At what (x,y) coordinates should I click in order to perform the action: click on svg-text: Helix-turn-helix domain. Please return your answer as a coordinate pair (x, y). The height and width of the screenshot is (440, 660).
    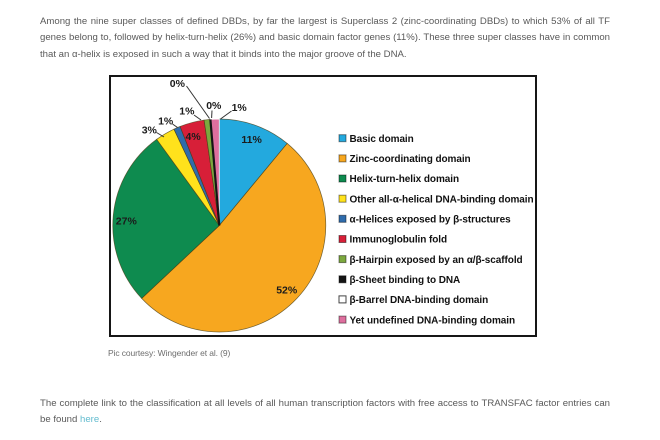
    Looking at the image, I should click on (405, 179).